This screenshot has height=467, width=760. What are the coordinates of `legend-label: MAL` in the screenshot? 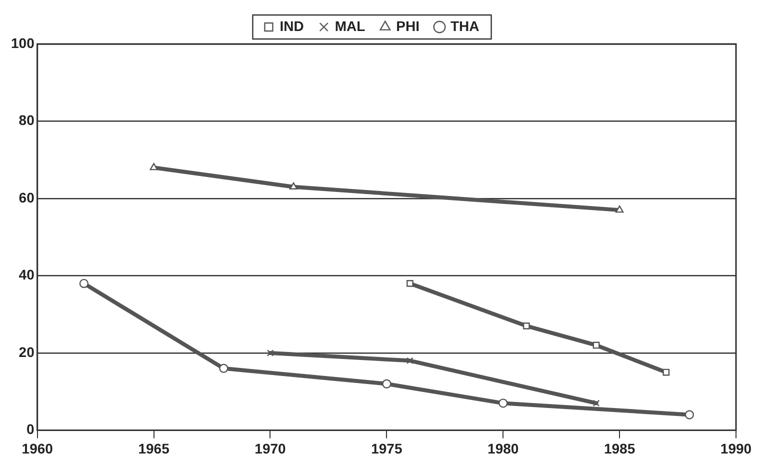 It's located at (350, 26).